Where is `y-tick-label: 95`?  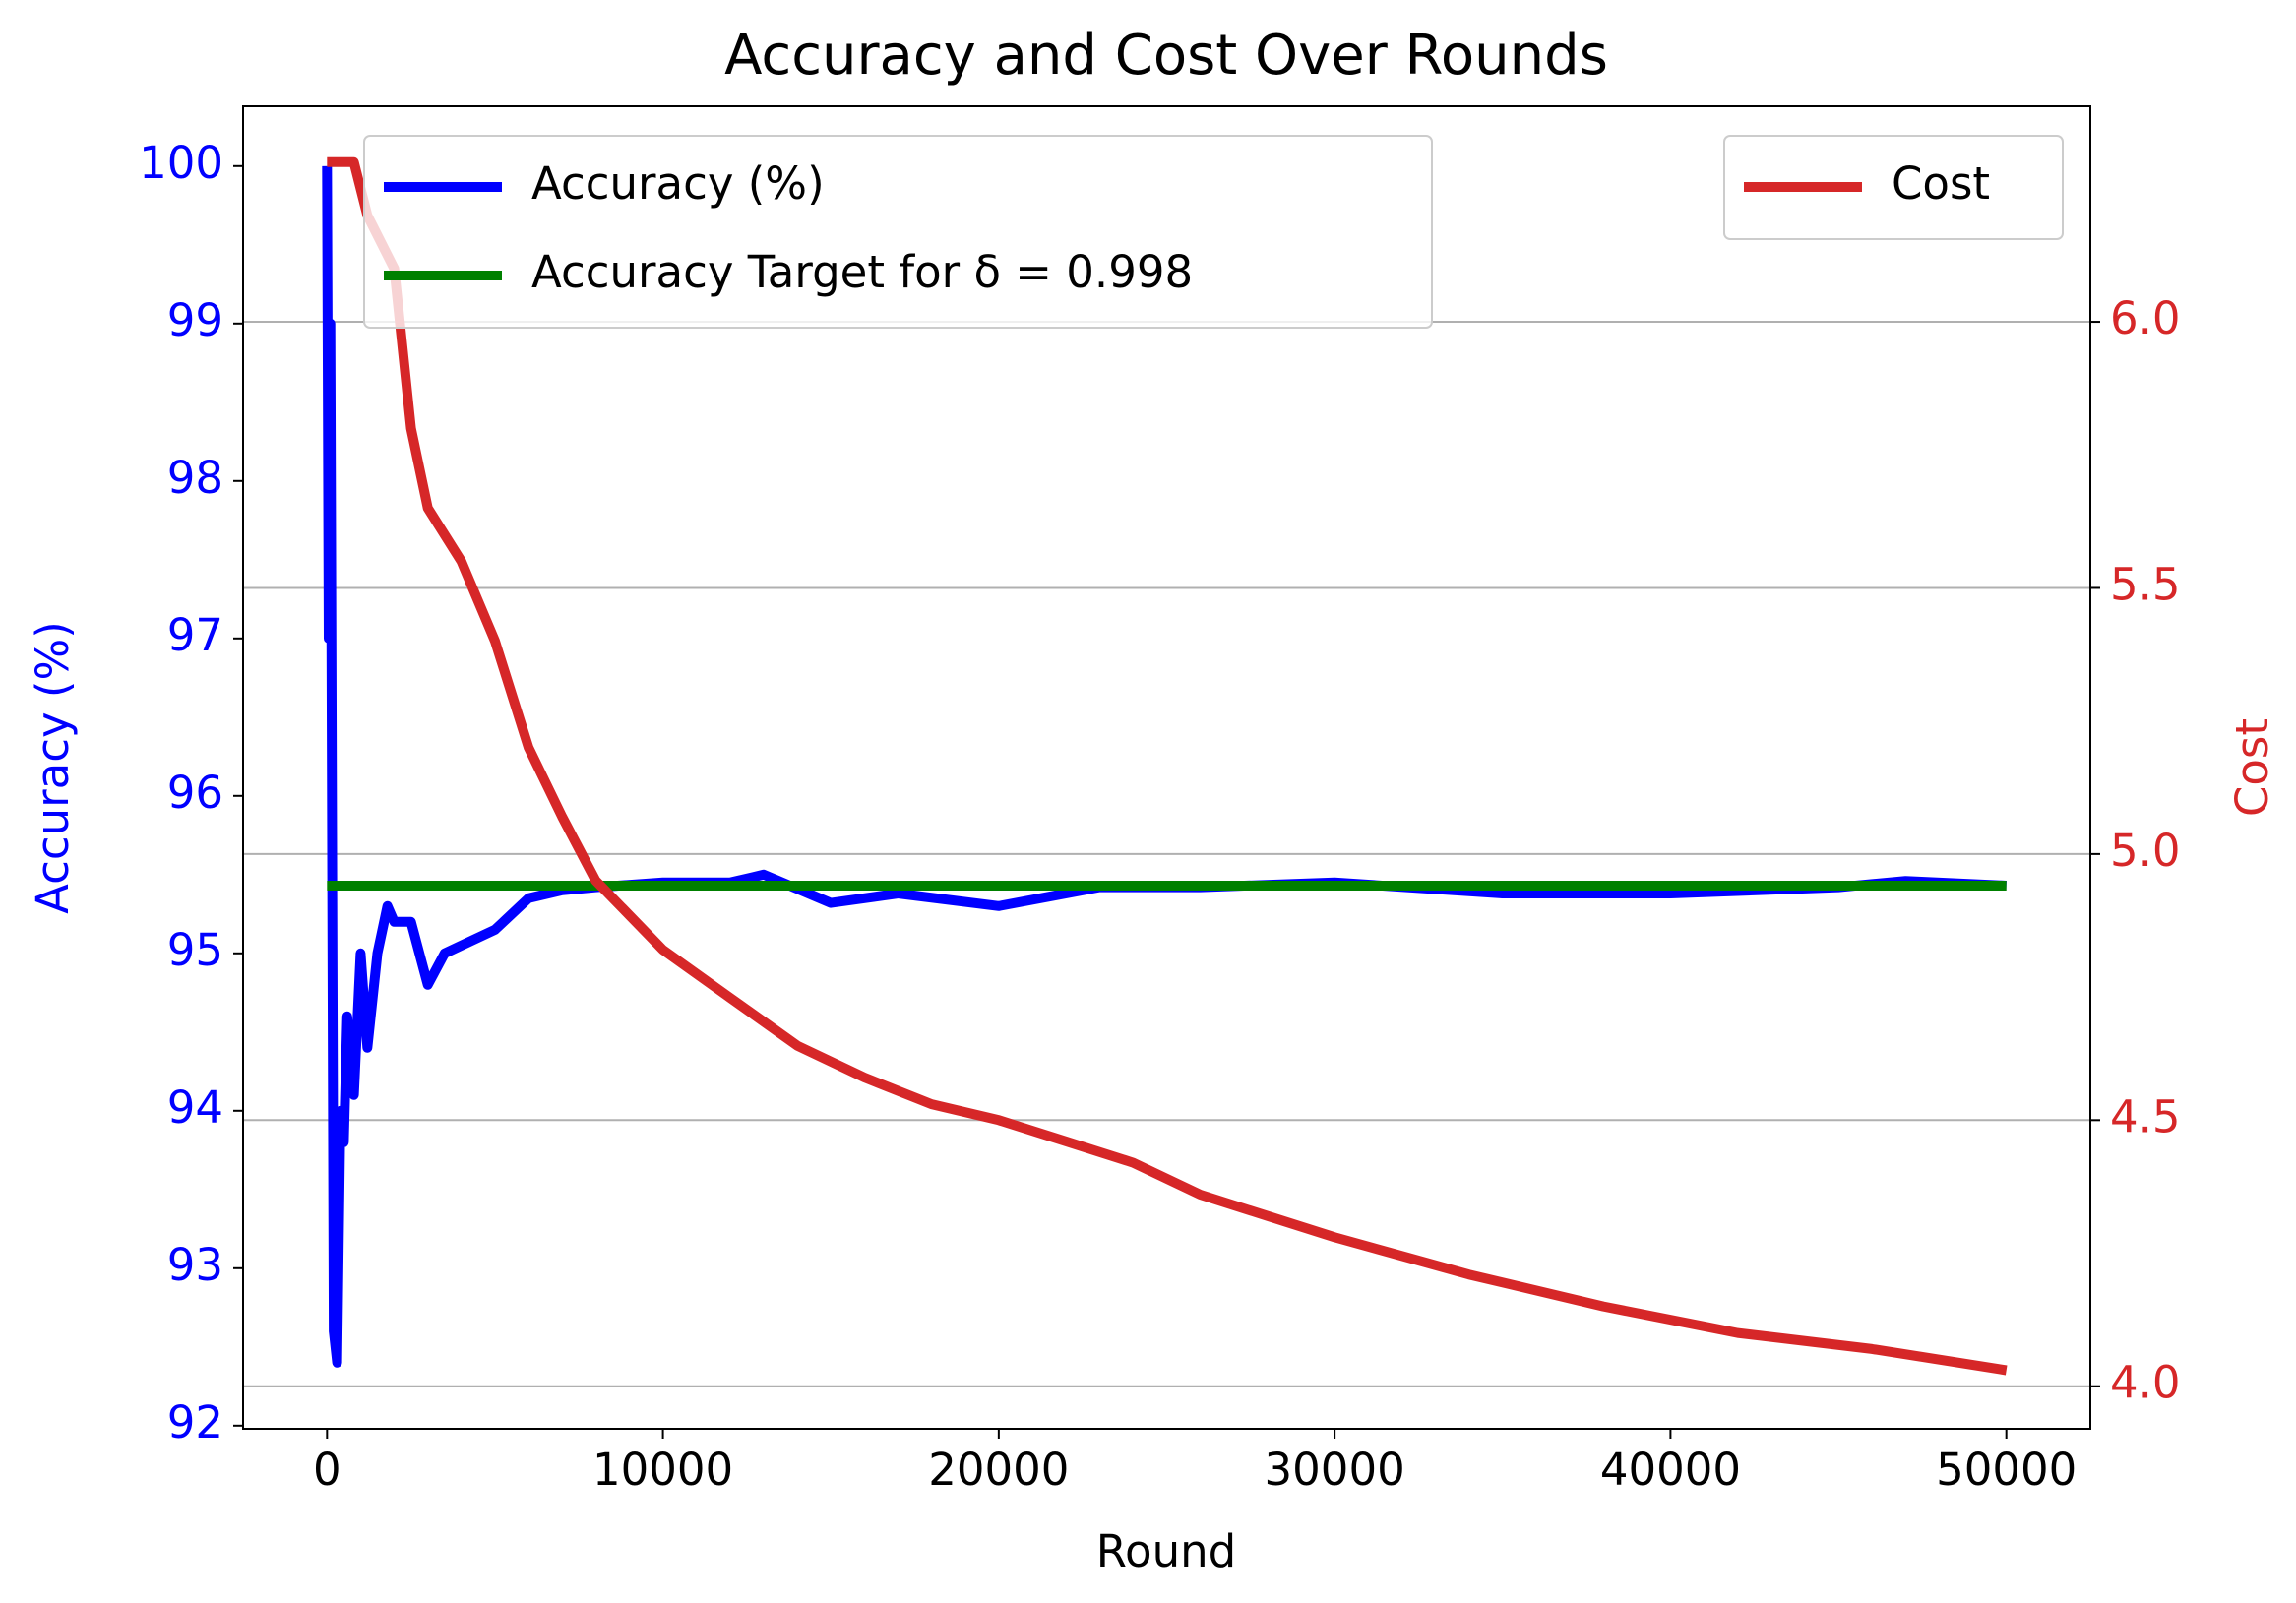
y-tick-label: 95 is located at coordinates (195, 950).